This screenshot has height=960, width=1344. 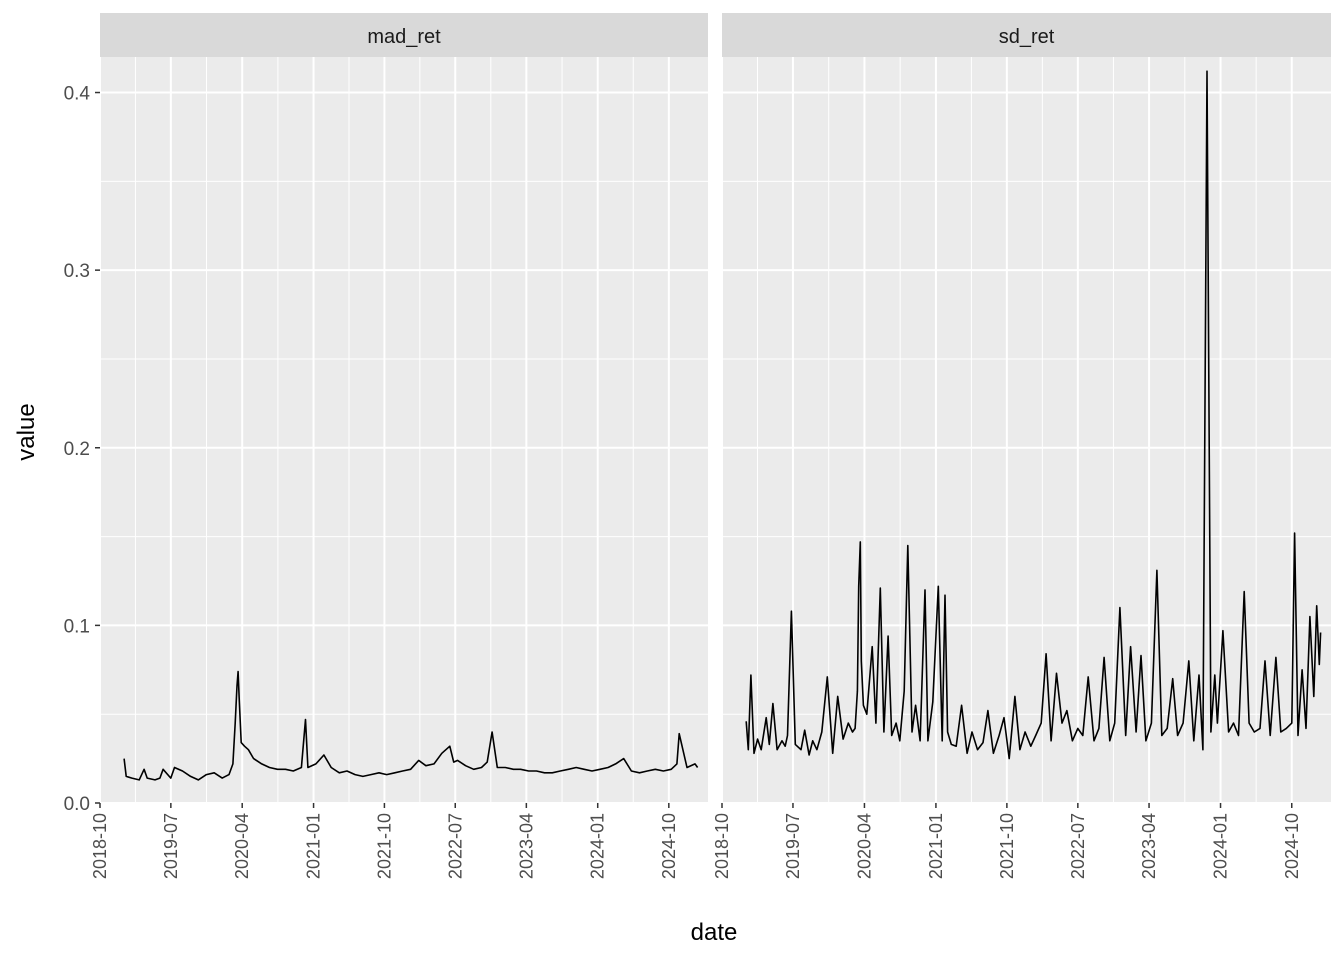 I want to click on y-tick-label: 0.2, so click(x=77, y=449).